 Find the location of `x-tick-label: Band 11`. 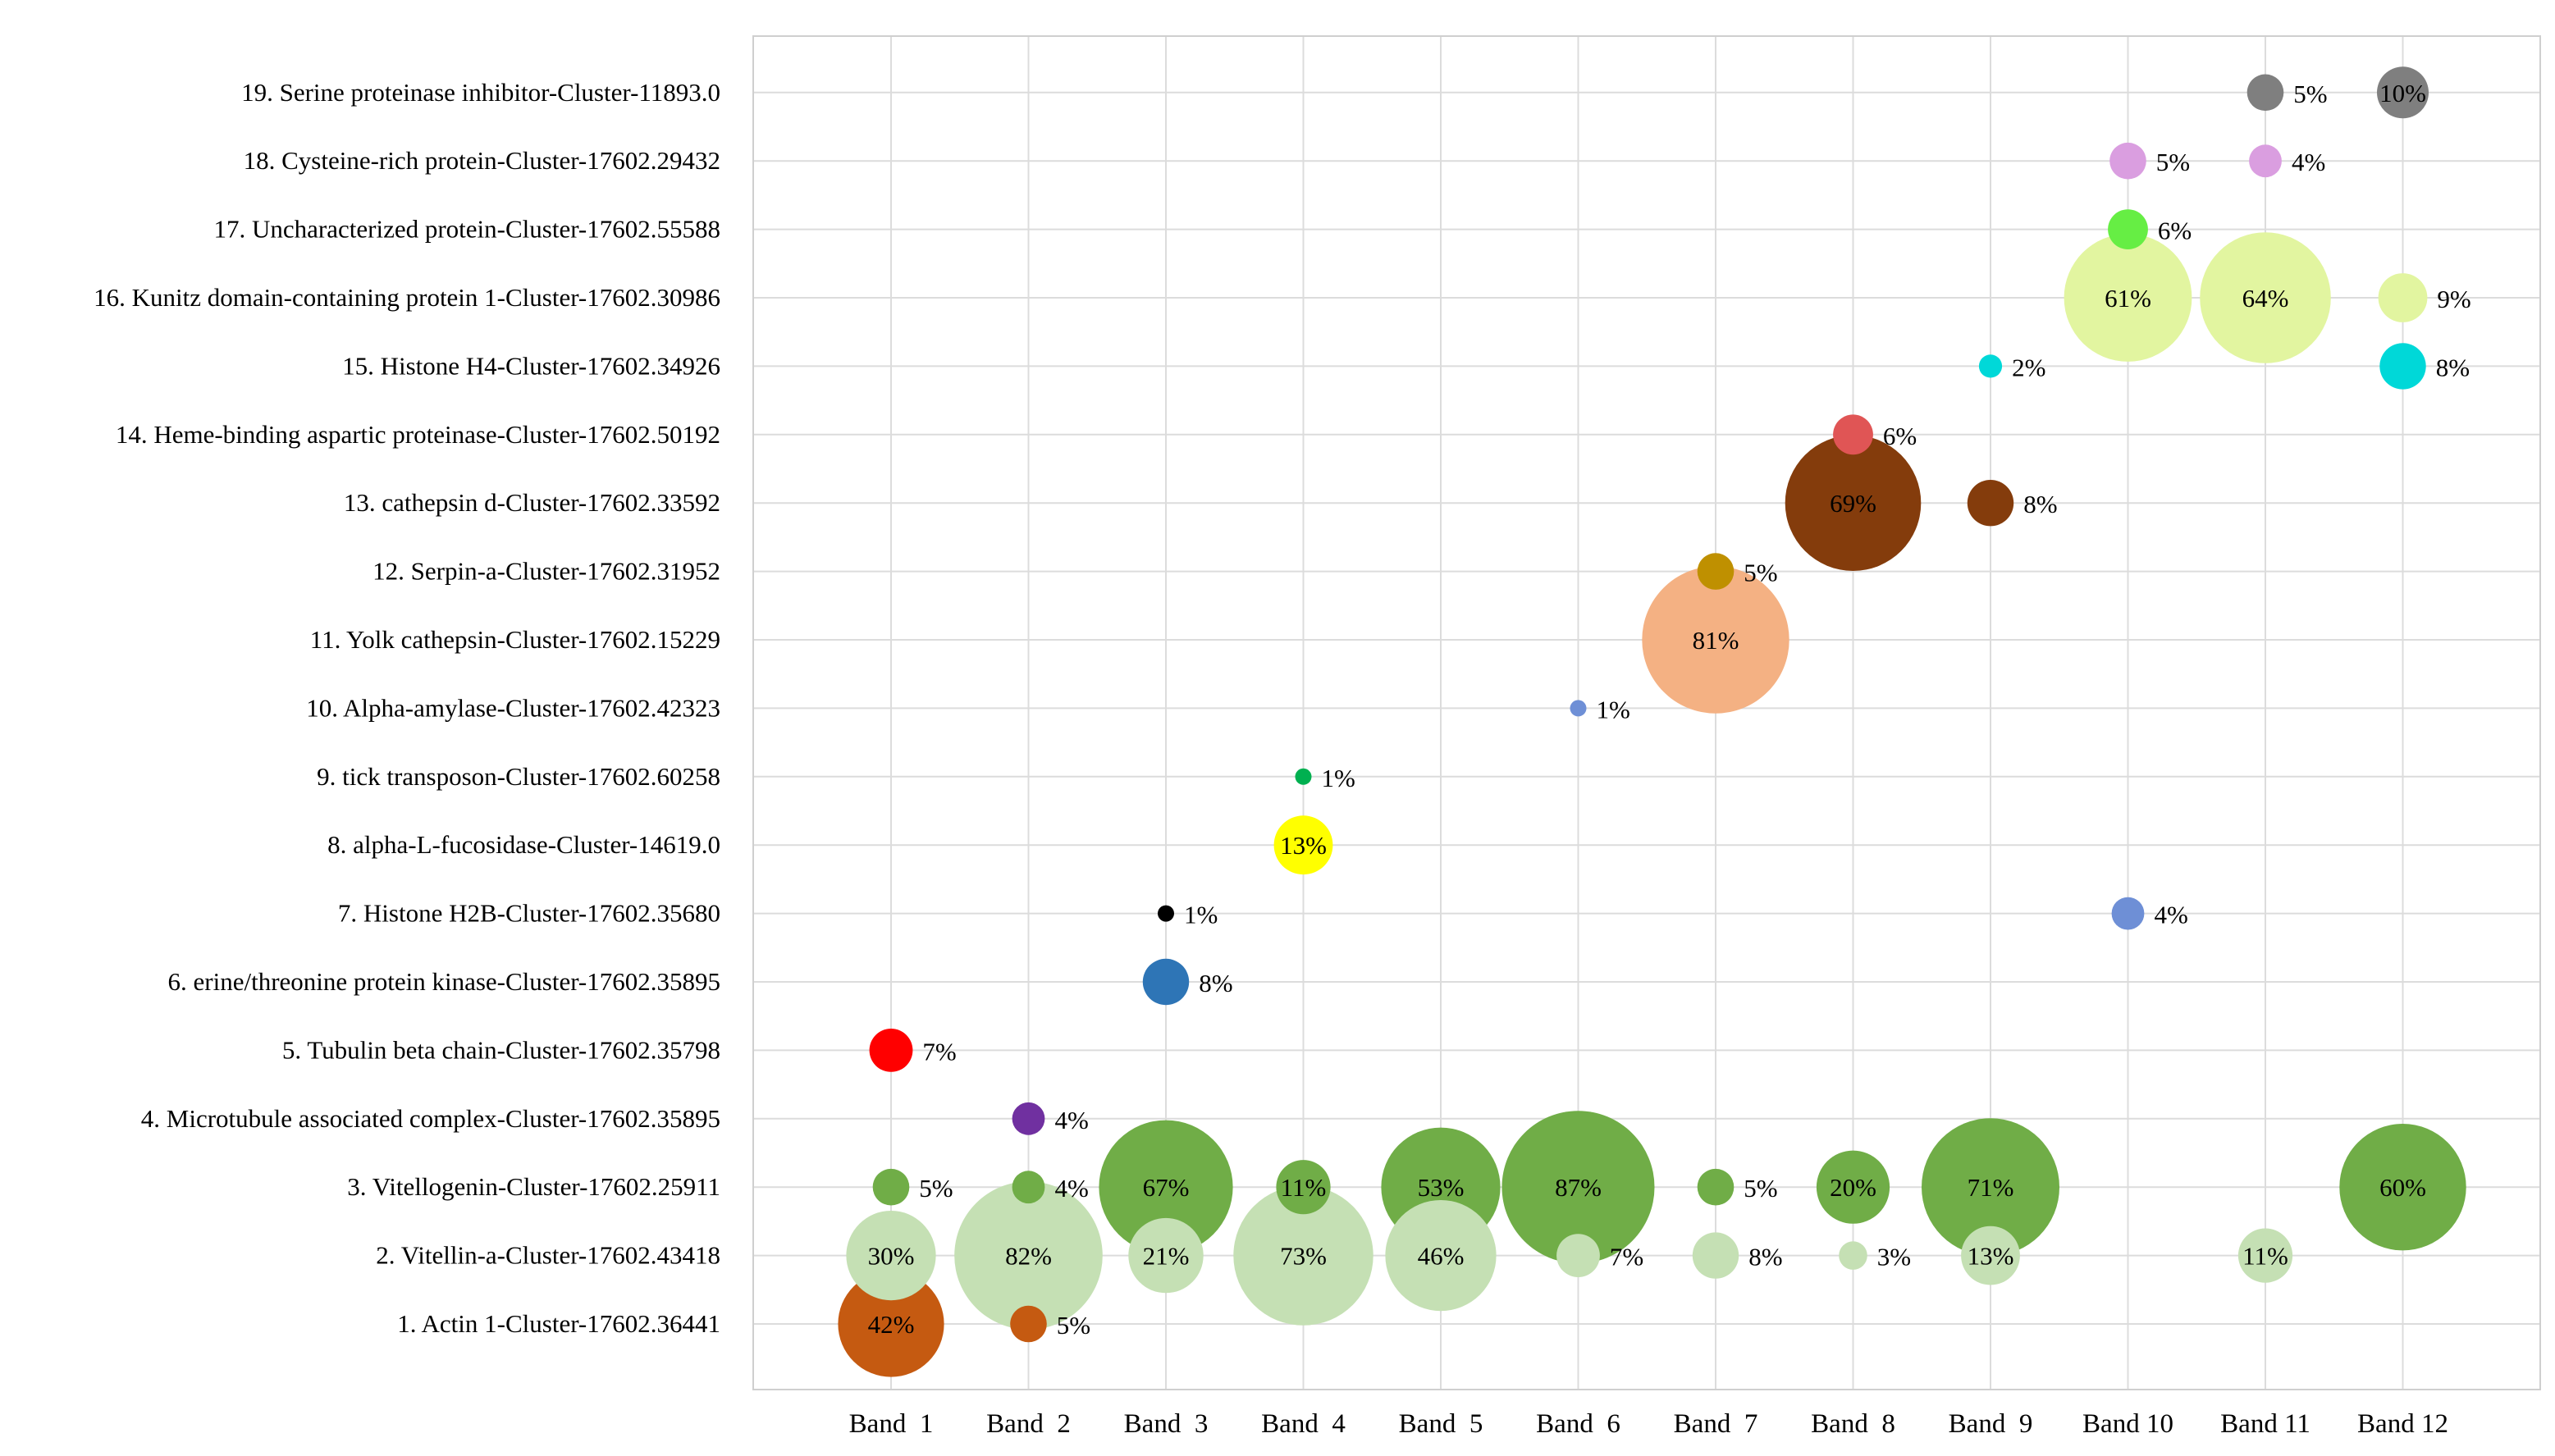

x-tick-label: Band 11 is located at coordinates (2265, 1424).